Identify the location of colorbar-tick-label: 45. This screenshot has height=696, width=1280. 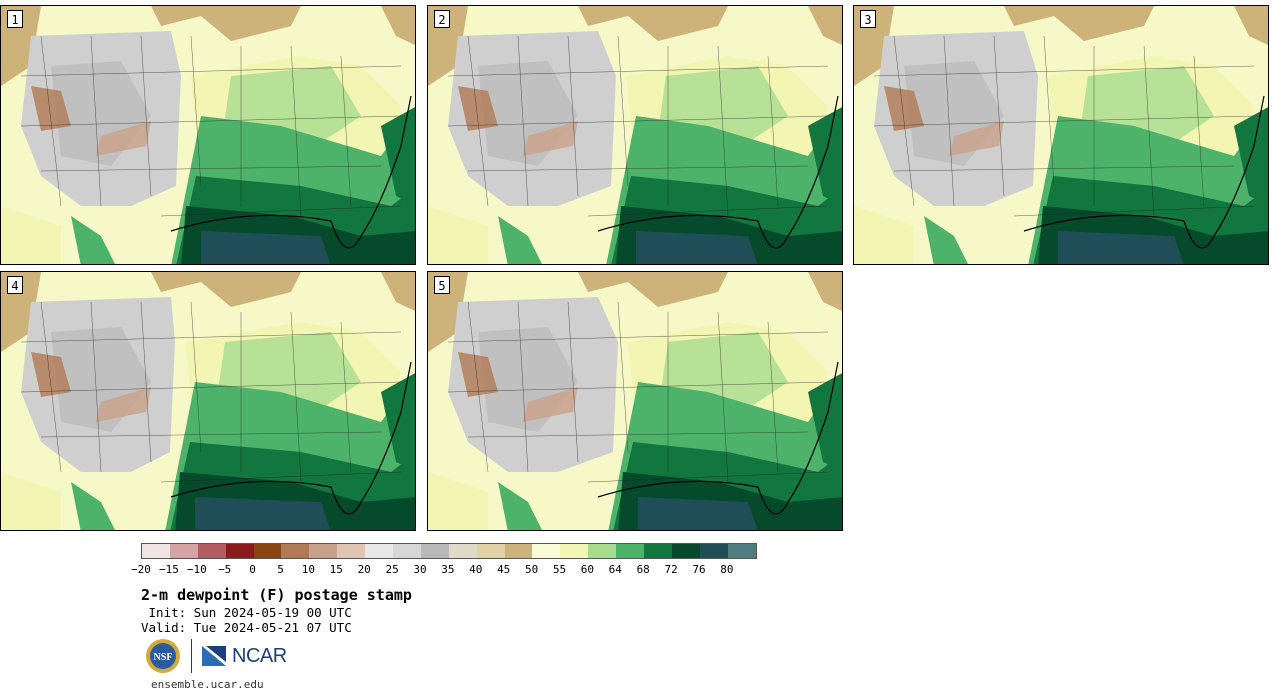
(504, 569).